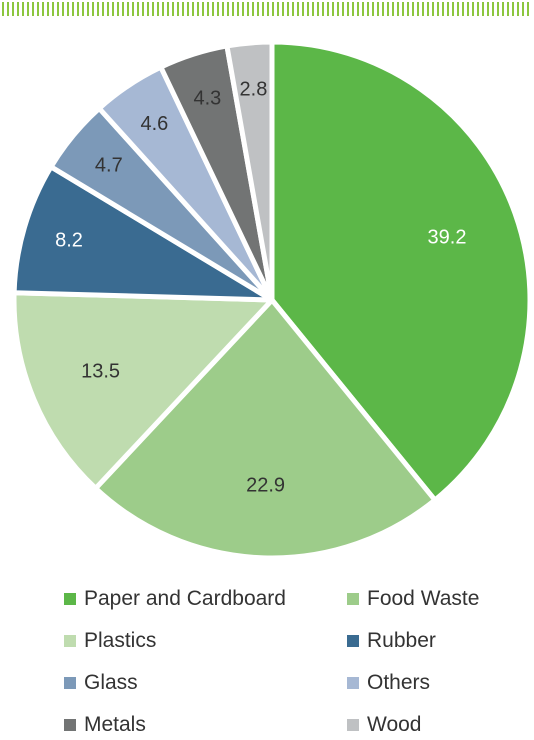 Image resolution: width=534 pixels, height=740 pixels. I want to click on slice-value-label: 4.3, so click(207, 99).